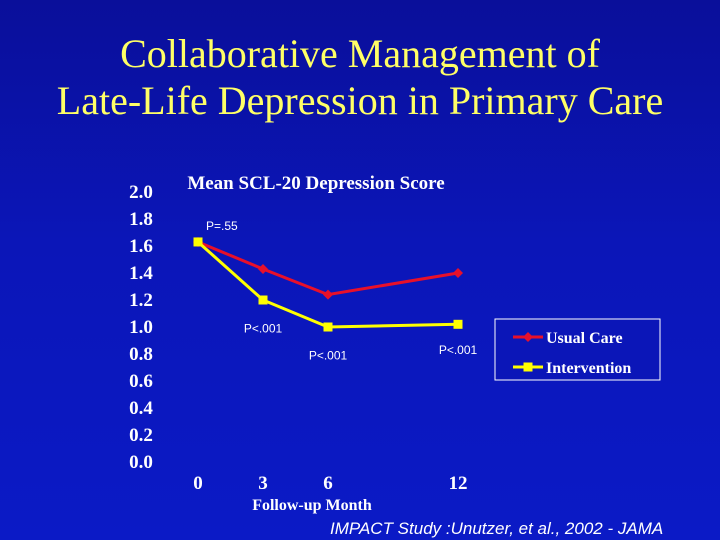 This screenshot has height=540, width=720. I want to click on y-tick-label: 0.0, so click(141, 462).